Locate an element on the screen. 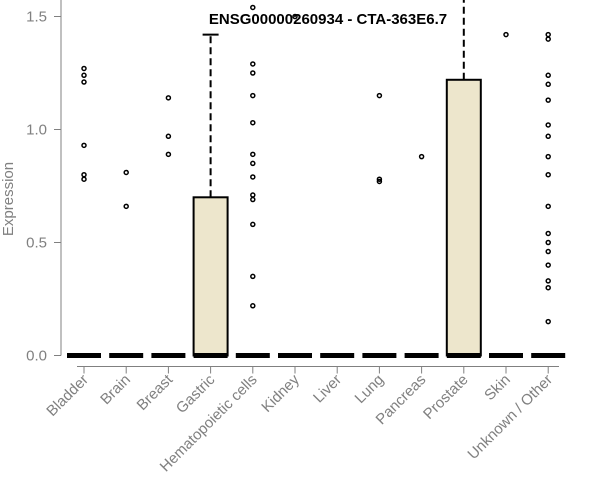  y-tick-label: 1.0 is located at coordinates (36, 130).